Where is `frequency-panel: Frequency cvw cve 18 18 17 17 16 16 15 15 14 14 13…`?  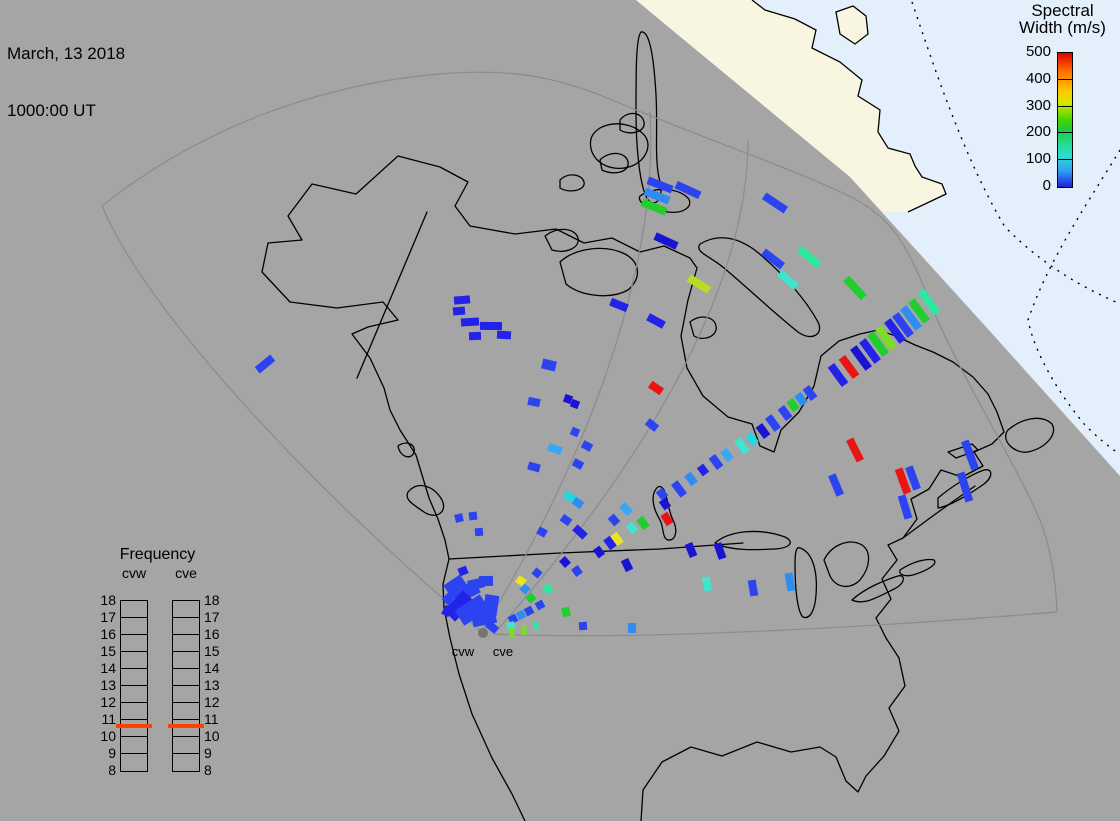
frequency-panel: Frequency cvw cve 18 18 17 17 16 16 15 15 14 14 13… is located at coordinates (162, 666).